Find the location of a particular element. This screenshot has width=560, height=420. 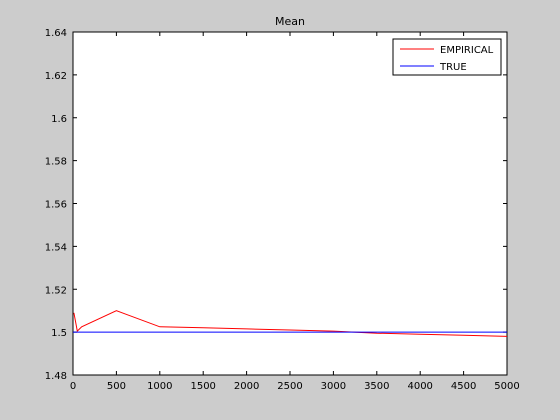

y-tick-label: 1.6 is located at coordinates (59, 119).